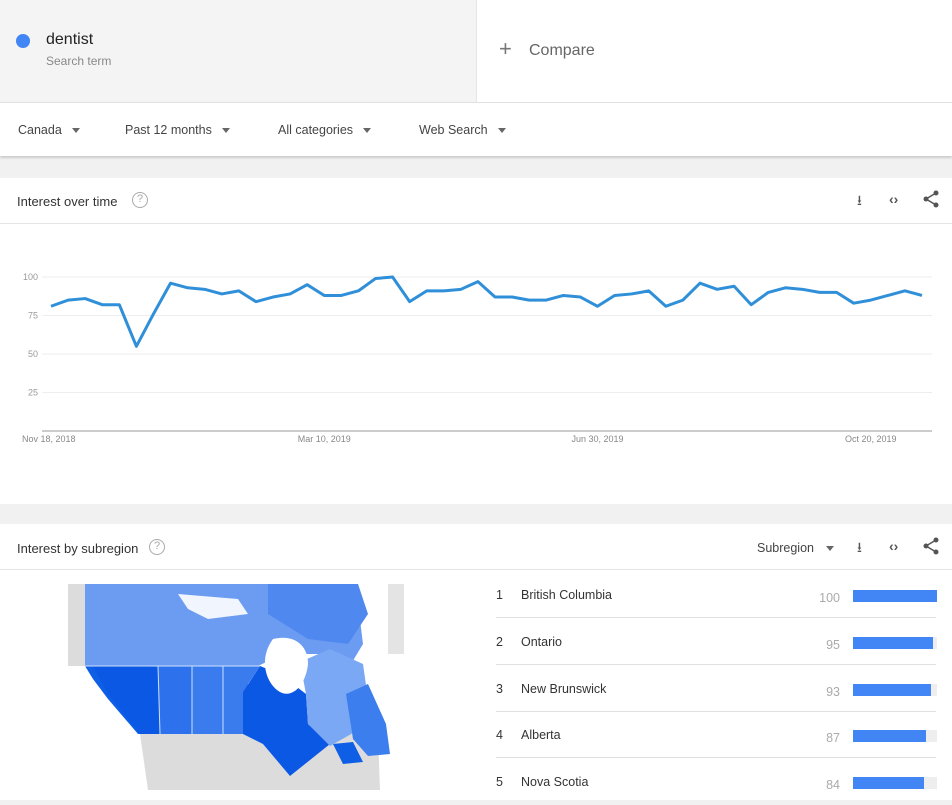 Image resolution: width=952 pixels, height=805 pixels. What do you see at coordinates (554, 782) in the screenshot?
I see `subregion-name: Nova Scotia` at bounding box center [554, 782].